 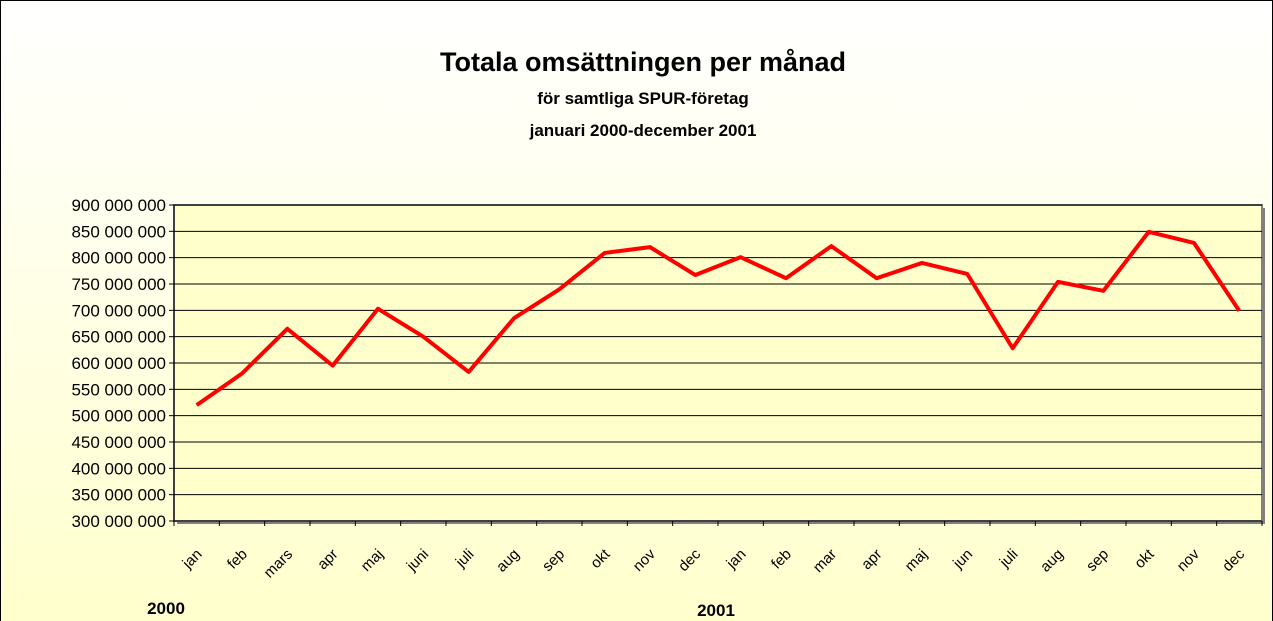 I want to click on y-tick-label: 550 000 000, so click(x=118, y=389).